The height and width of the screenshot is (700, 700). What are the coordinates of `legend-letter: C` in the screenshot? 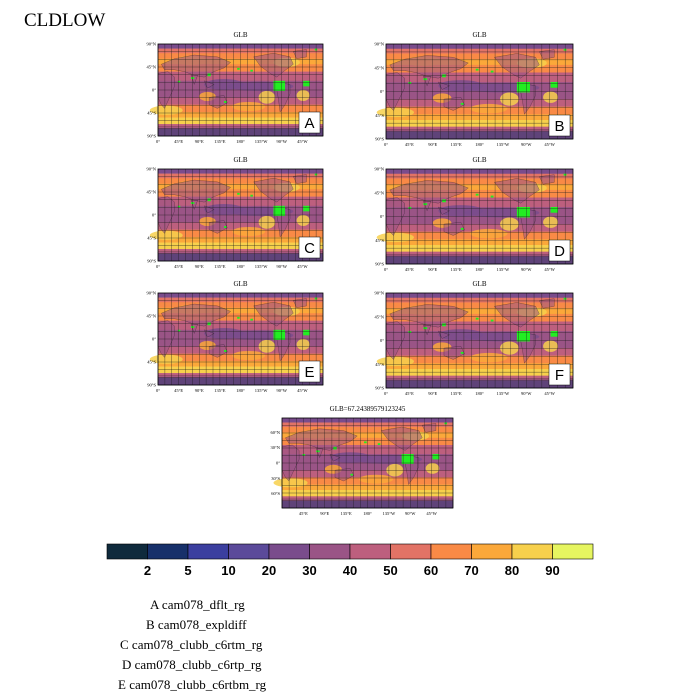 It's located at (124, 644).